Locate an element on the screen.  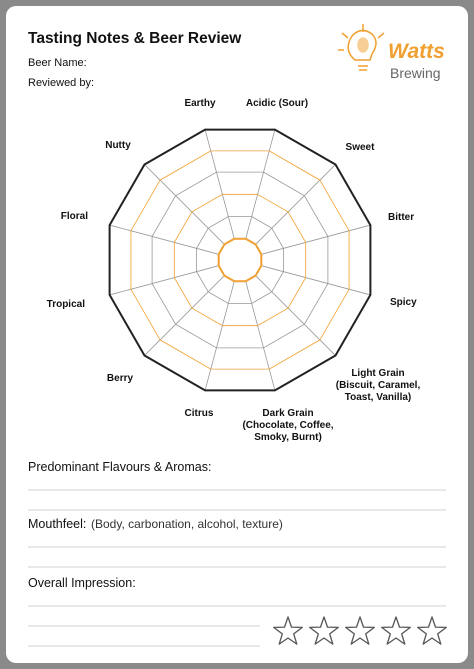
mouthfeel-label: Mouthfeel: is located at coordinates (57, 524).